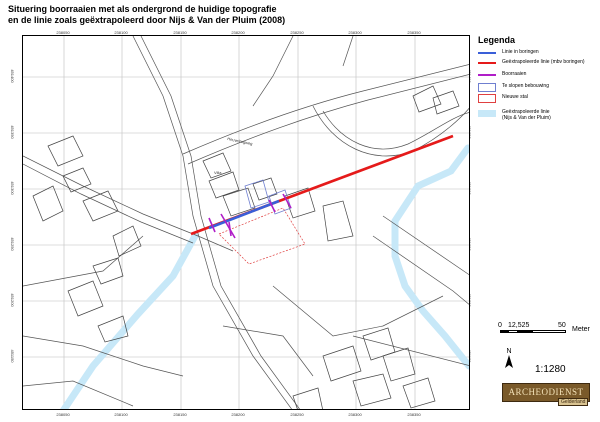 The height and width of the screenshot is (422, 600). I want to click on y-tick-left: 451150, so click(12, 356).